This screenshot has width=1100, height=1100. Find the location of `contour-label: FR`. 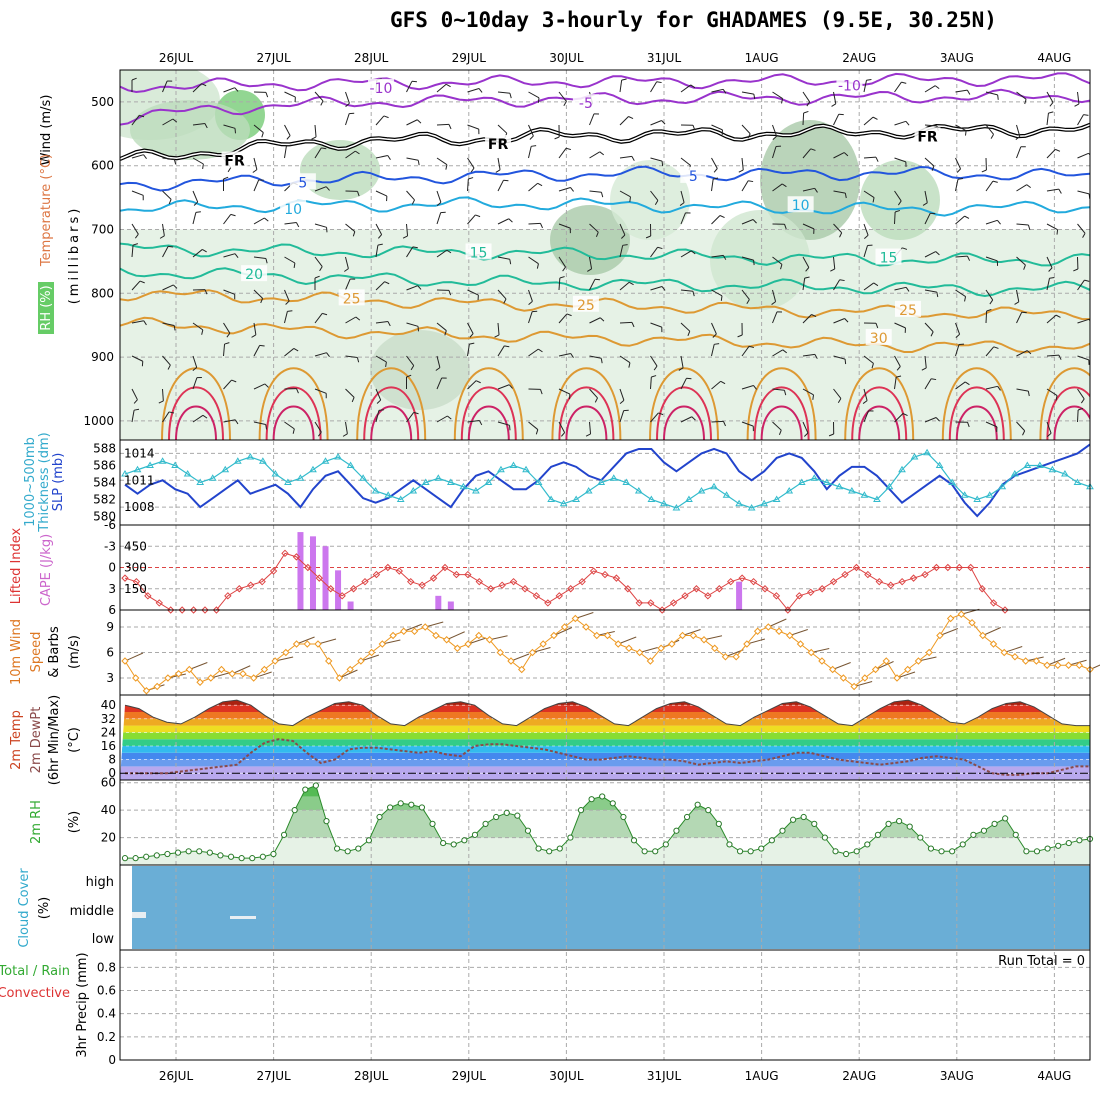

contour-label: FR is located at coordinates (927, 137).